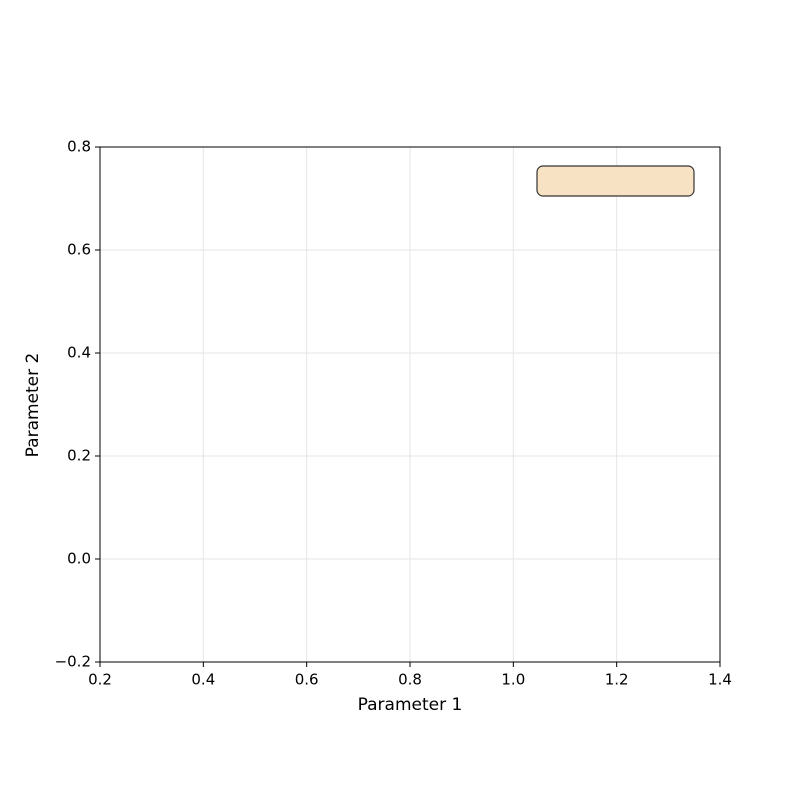 This screenshot has width=800, height=800. Describe the element at coordinates (73, 662) in the screenshot. I see `y-tick-label: −0.2` at that location.